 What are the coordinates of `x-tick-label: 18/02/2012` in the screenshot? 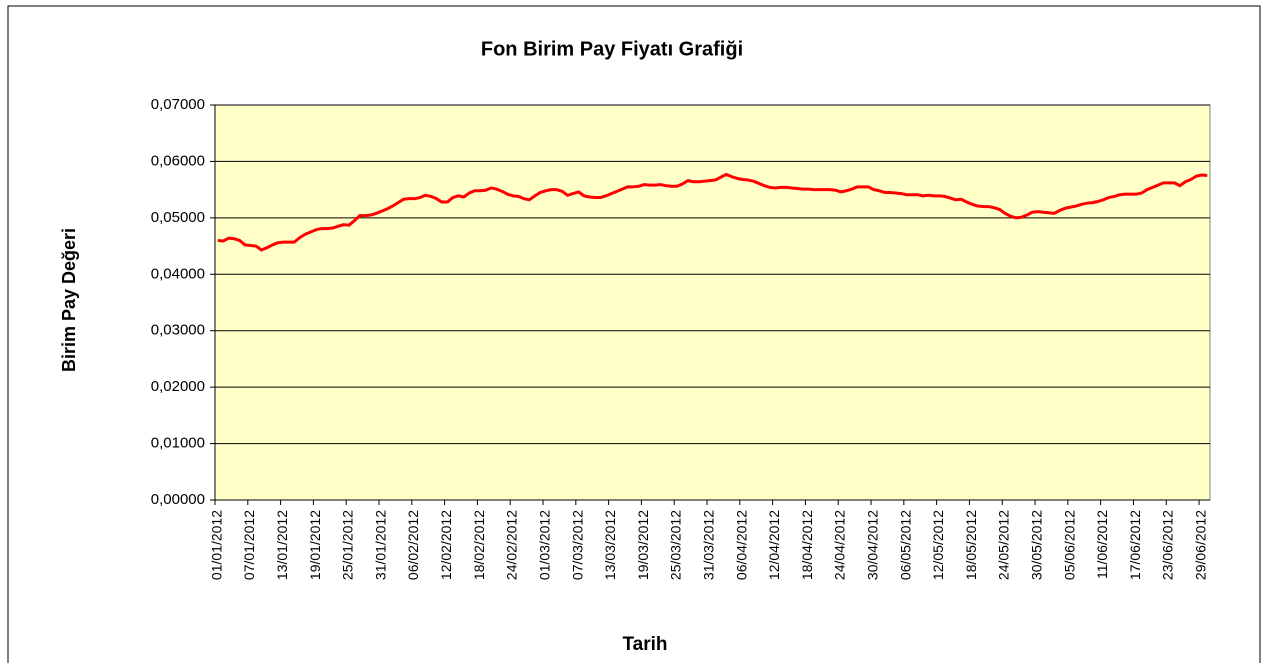 It's located at (479, 545).